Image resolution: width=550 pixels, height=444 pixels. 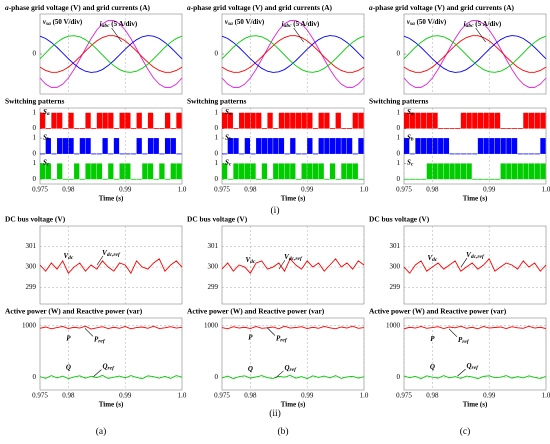 What do you see at coordinates (282, 431) in the screenshot?
I see `column-label: (b)` at bounding box center [282, 431].